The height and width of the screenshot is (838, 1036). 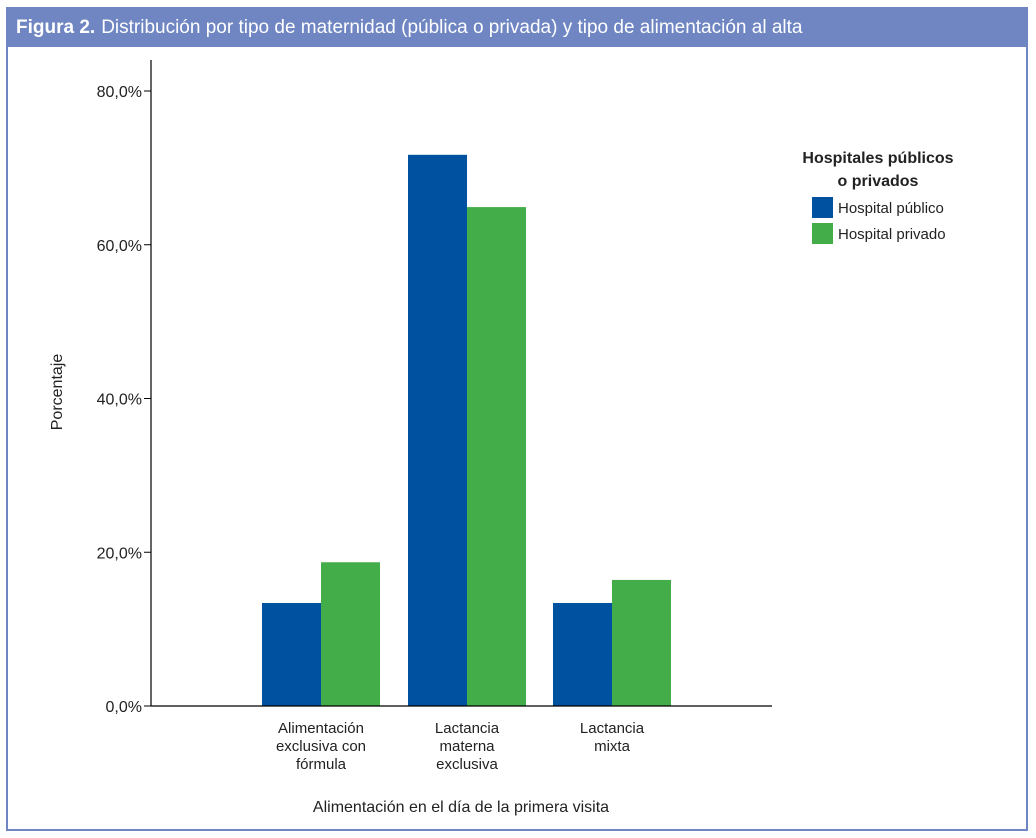 What do you see at coordinates (878, 181) in the screenshot?
I see `legend-title: o privados` at bounding box center [878, 181].